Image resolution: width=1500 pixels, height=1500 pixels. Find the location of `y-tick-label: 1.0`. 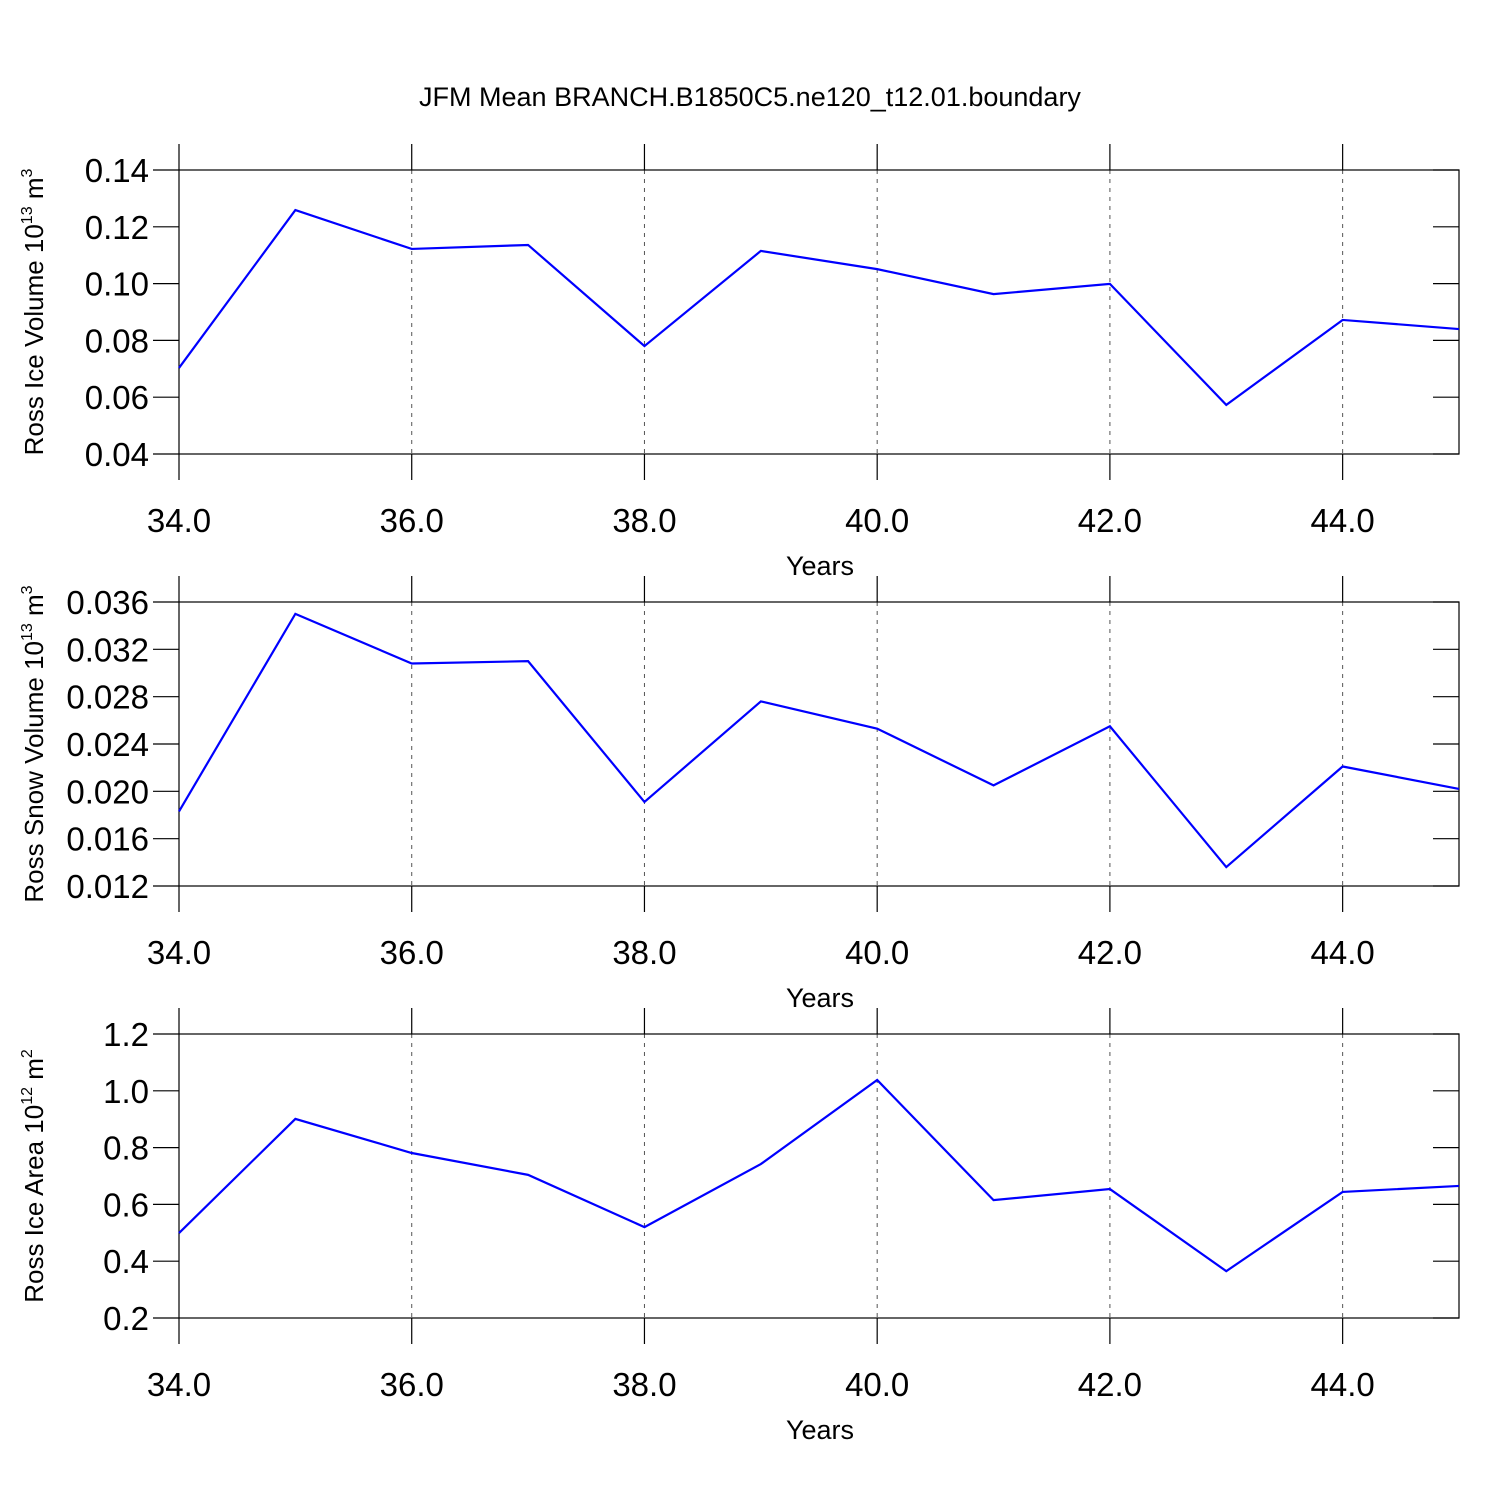

y-tick-label: 1.0 is located at coordinates (126, 1091).